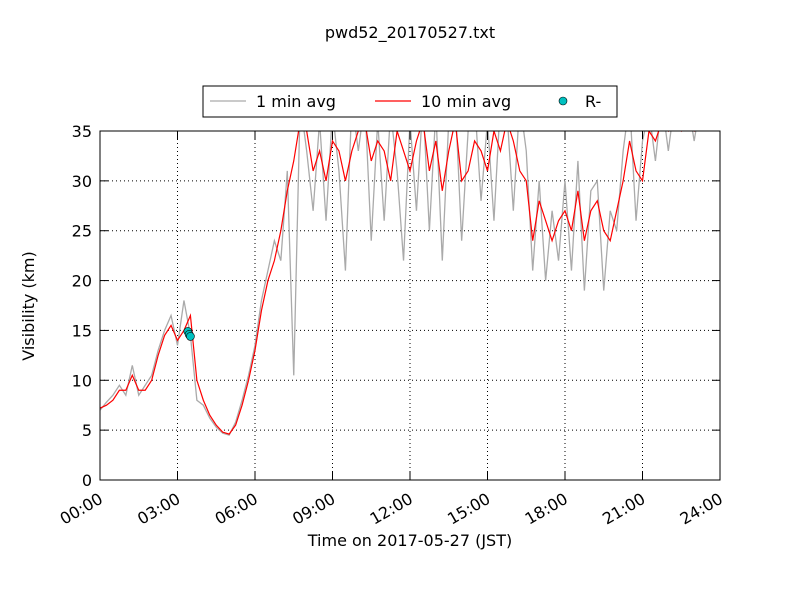 This screenshot has width=800, height=600. Describe the element at coordinates (190, 336) in the screenshot. I see `scatter-point` at that location.